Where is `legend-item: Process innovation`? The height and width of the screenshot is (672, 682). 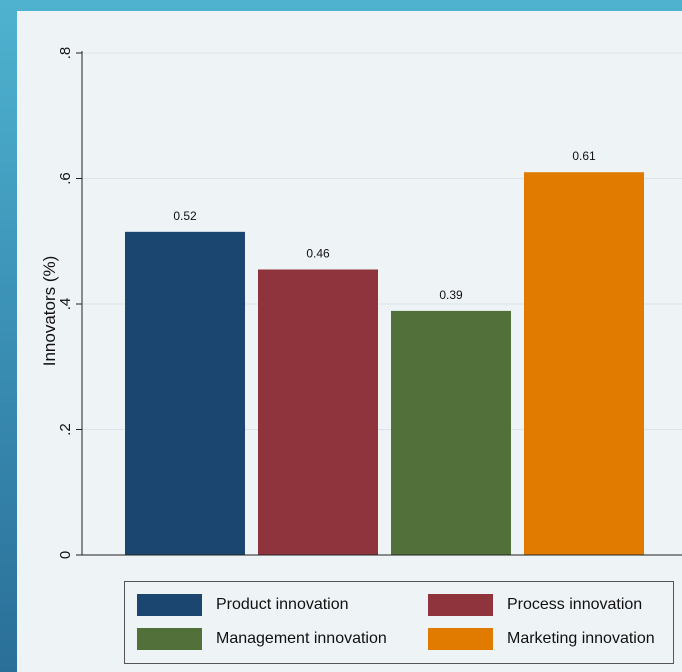
legend-item: Process innovation is located at coordinates (535, 605).